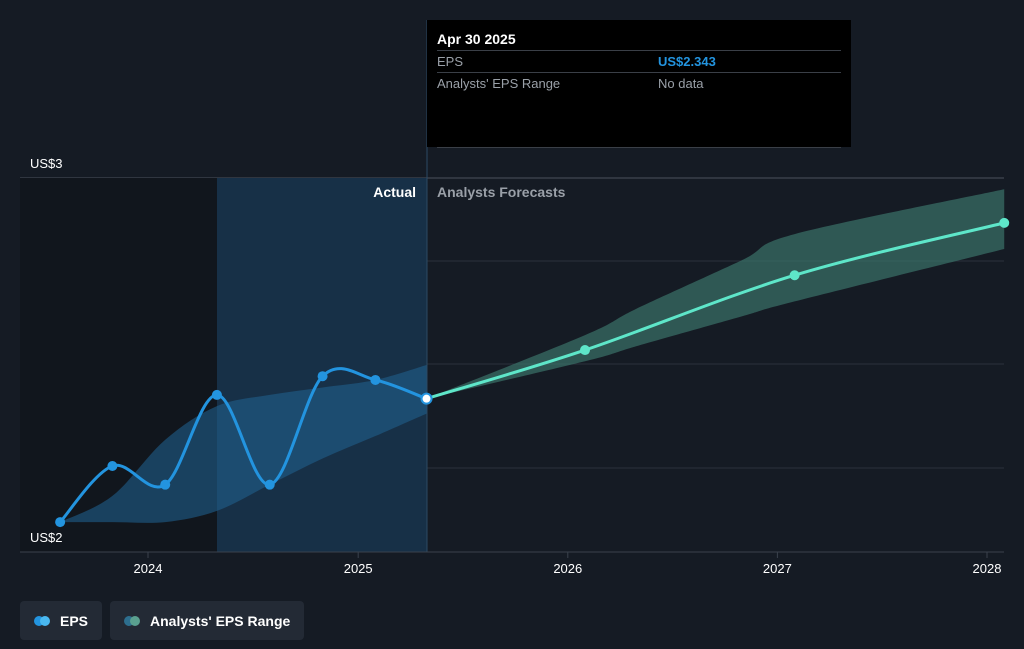  I want to click on tooltip-range-value: No data, so click(681, 83).